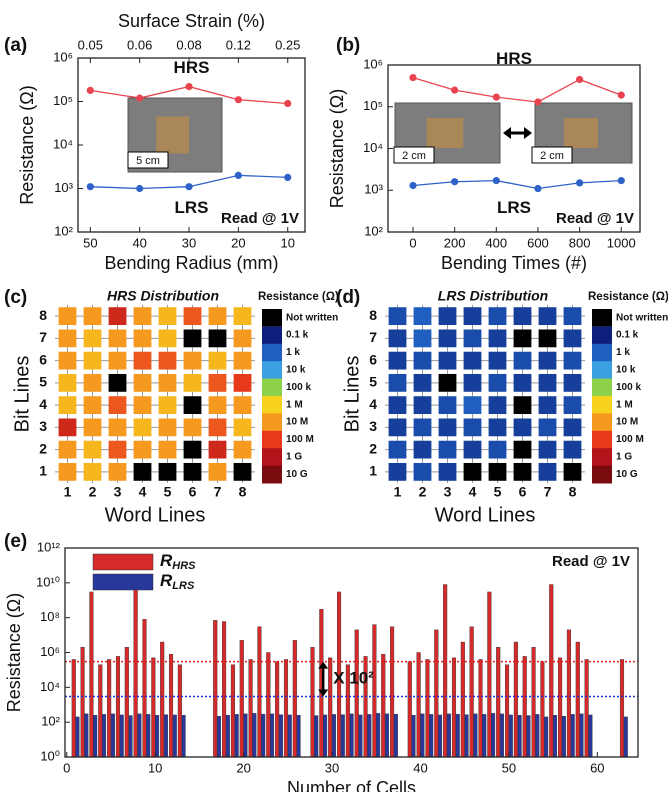  I want to click on x-tick-label: 0, so click(66, 767).